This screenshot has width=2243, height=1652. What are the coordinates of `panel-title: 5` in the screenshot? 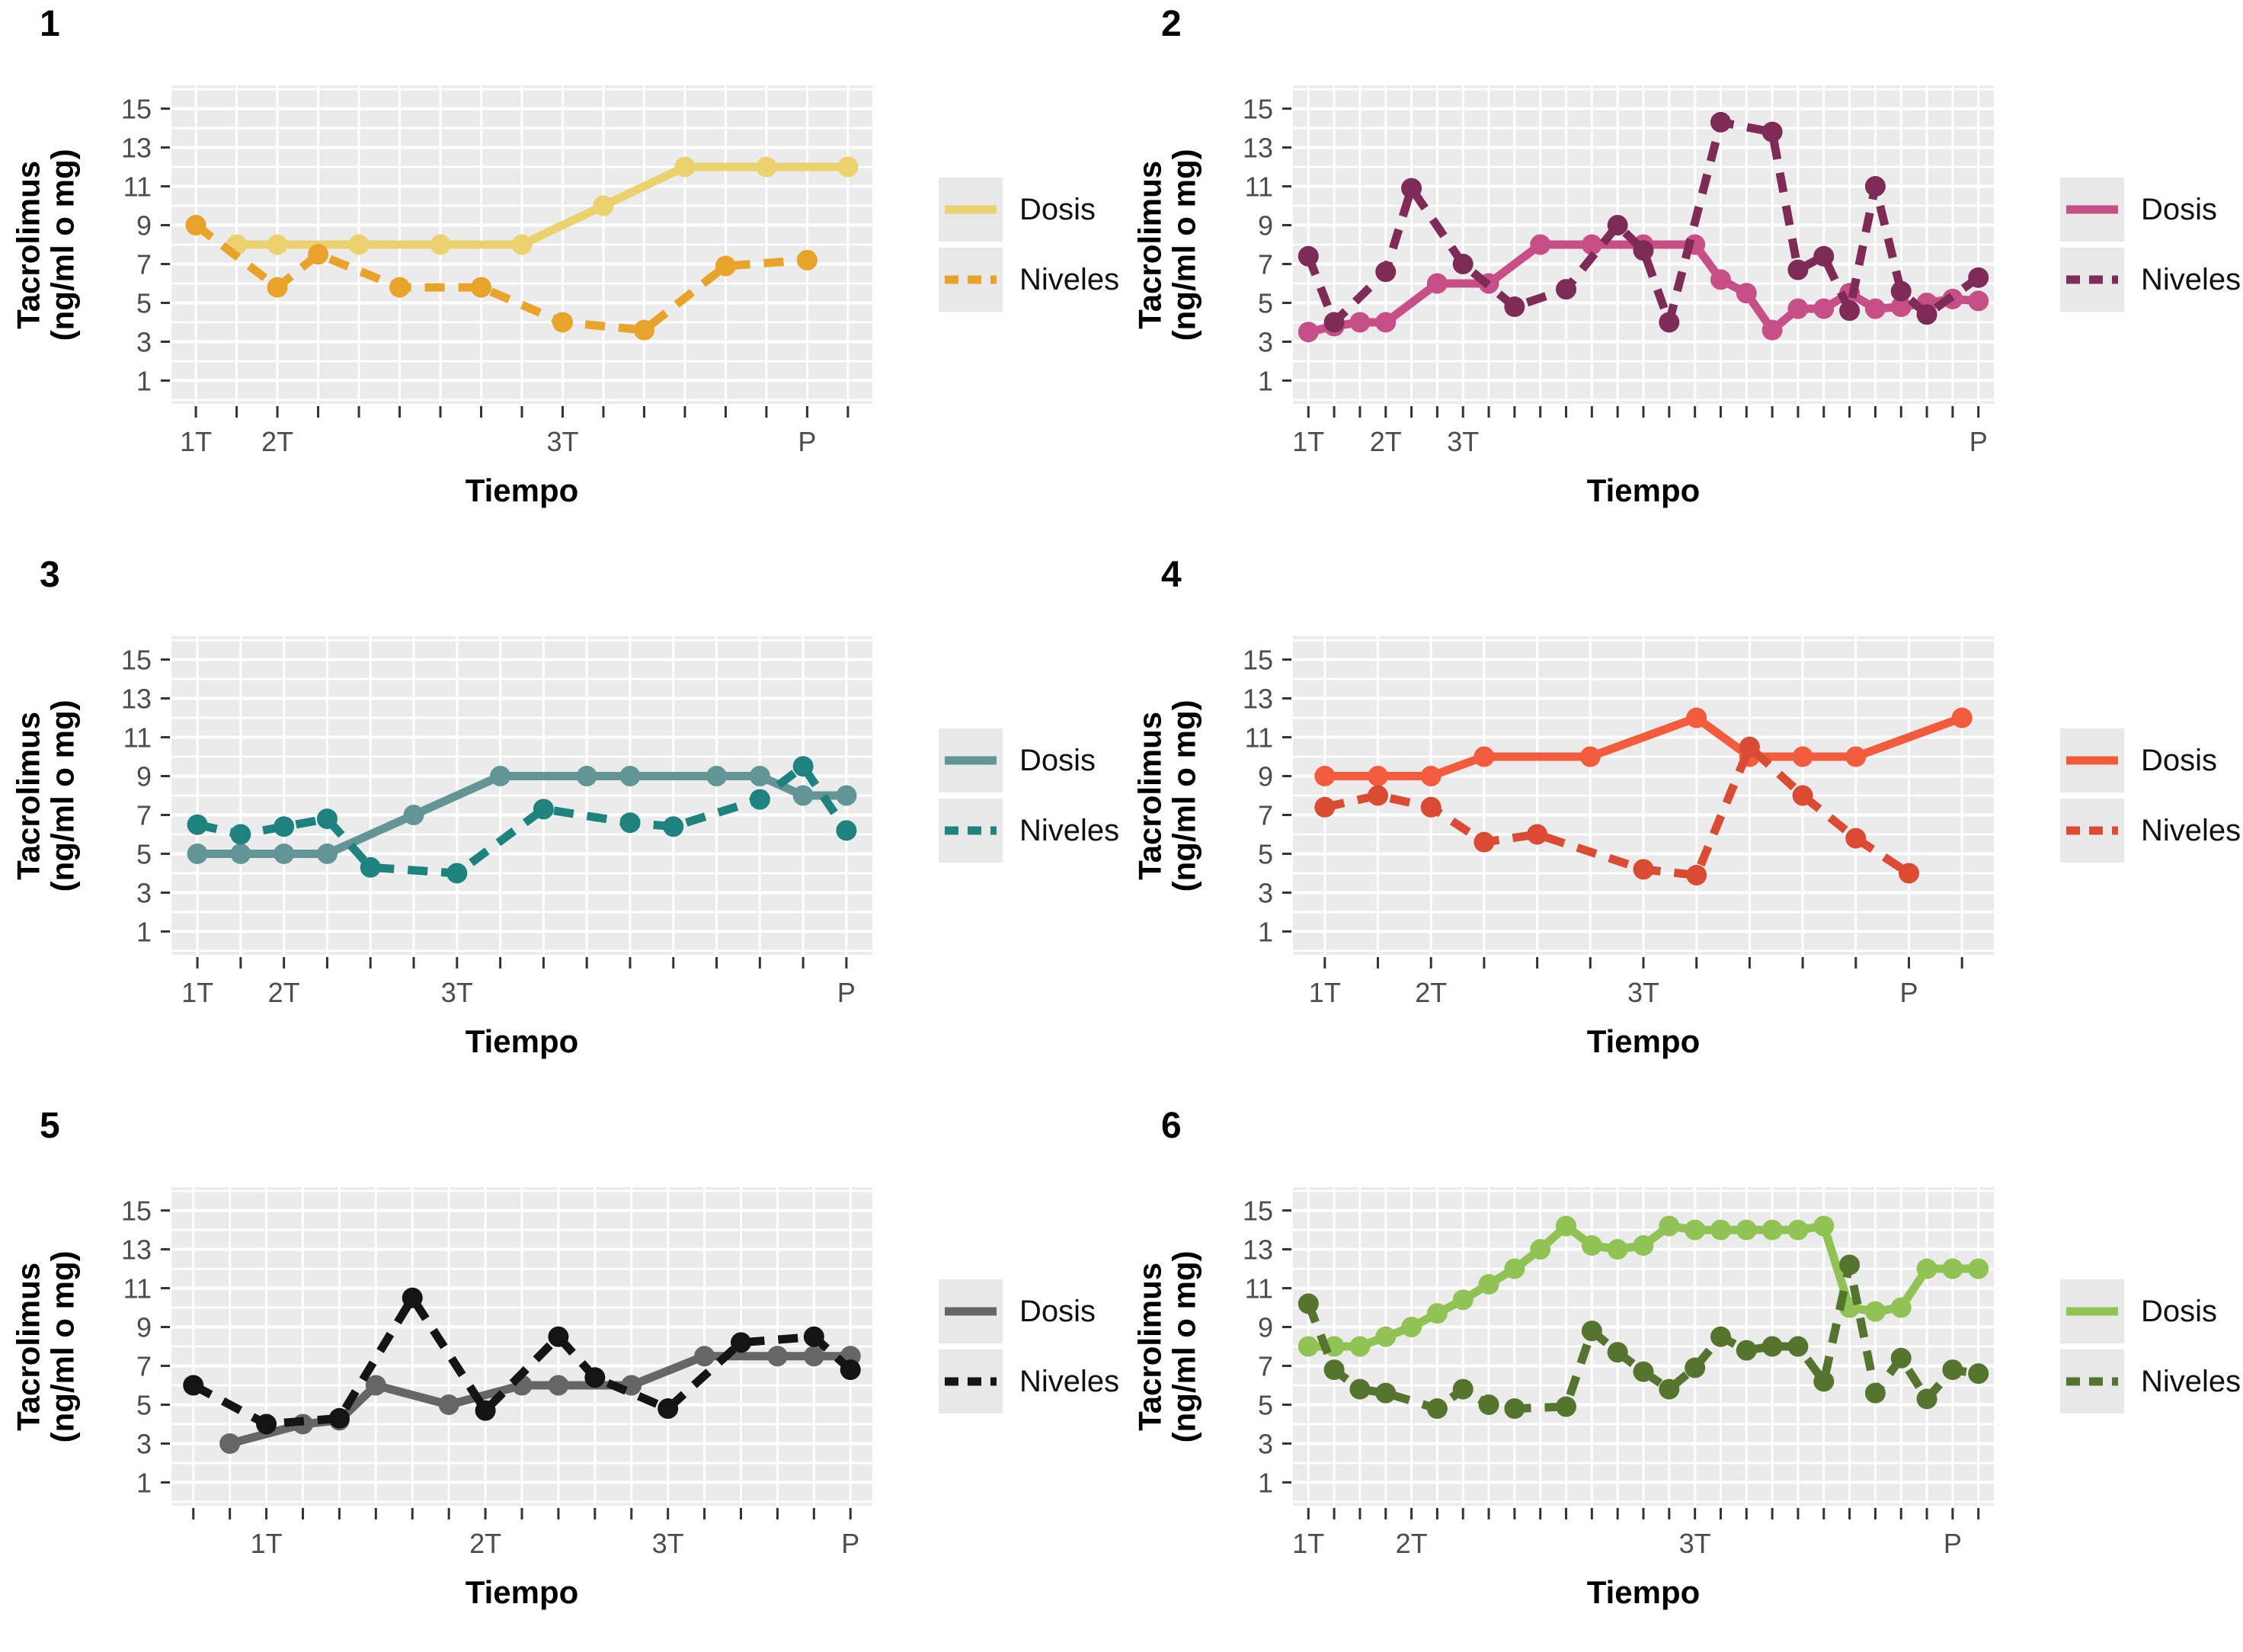 It's located at (50, 1126).